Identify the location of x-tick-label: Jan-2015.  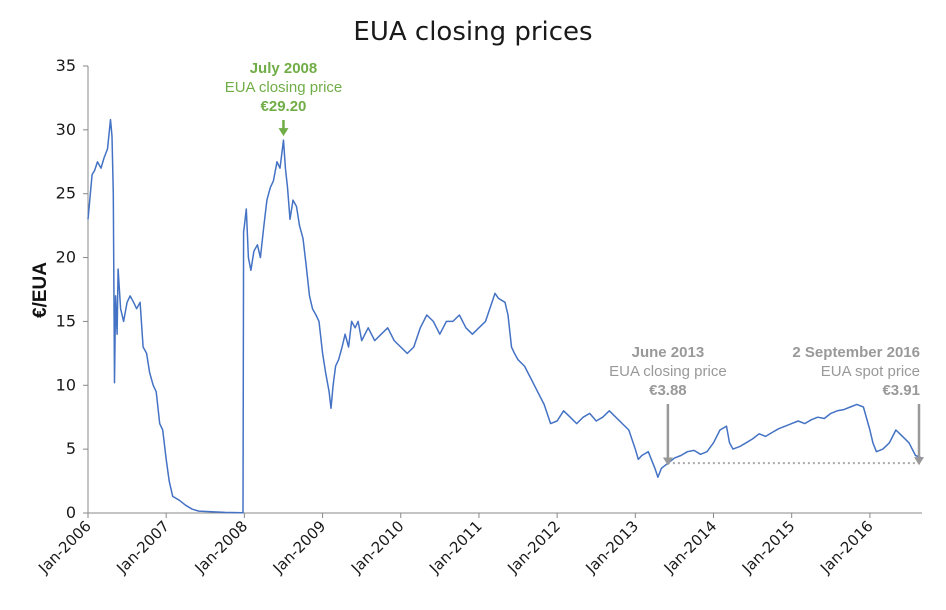
(768, 547).